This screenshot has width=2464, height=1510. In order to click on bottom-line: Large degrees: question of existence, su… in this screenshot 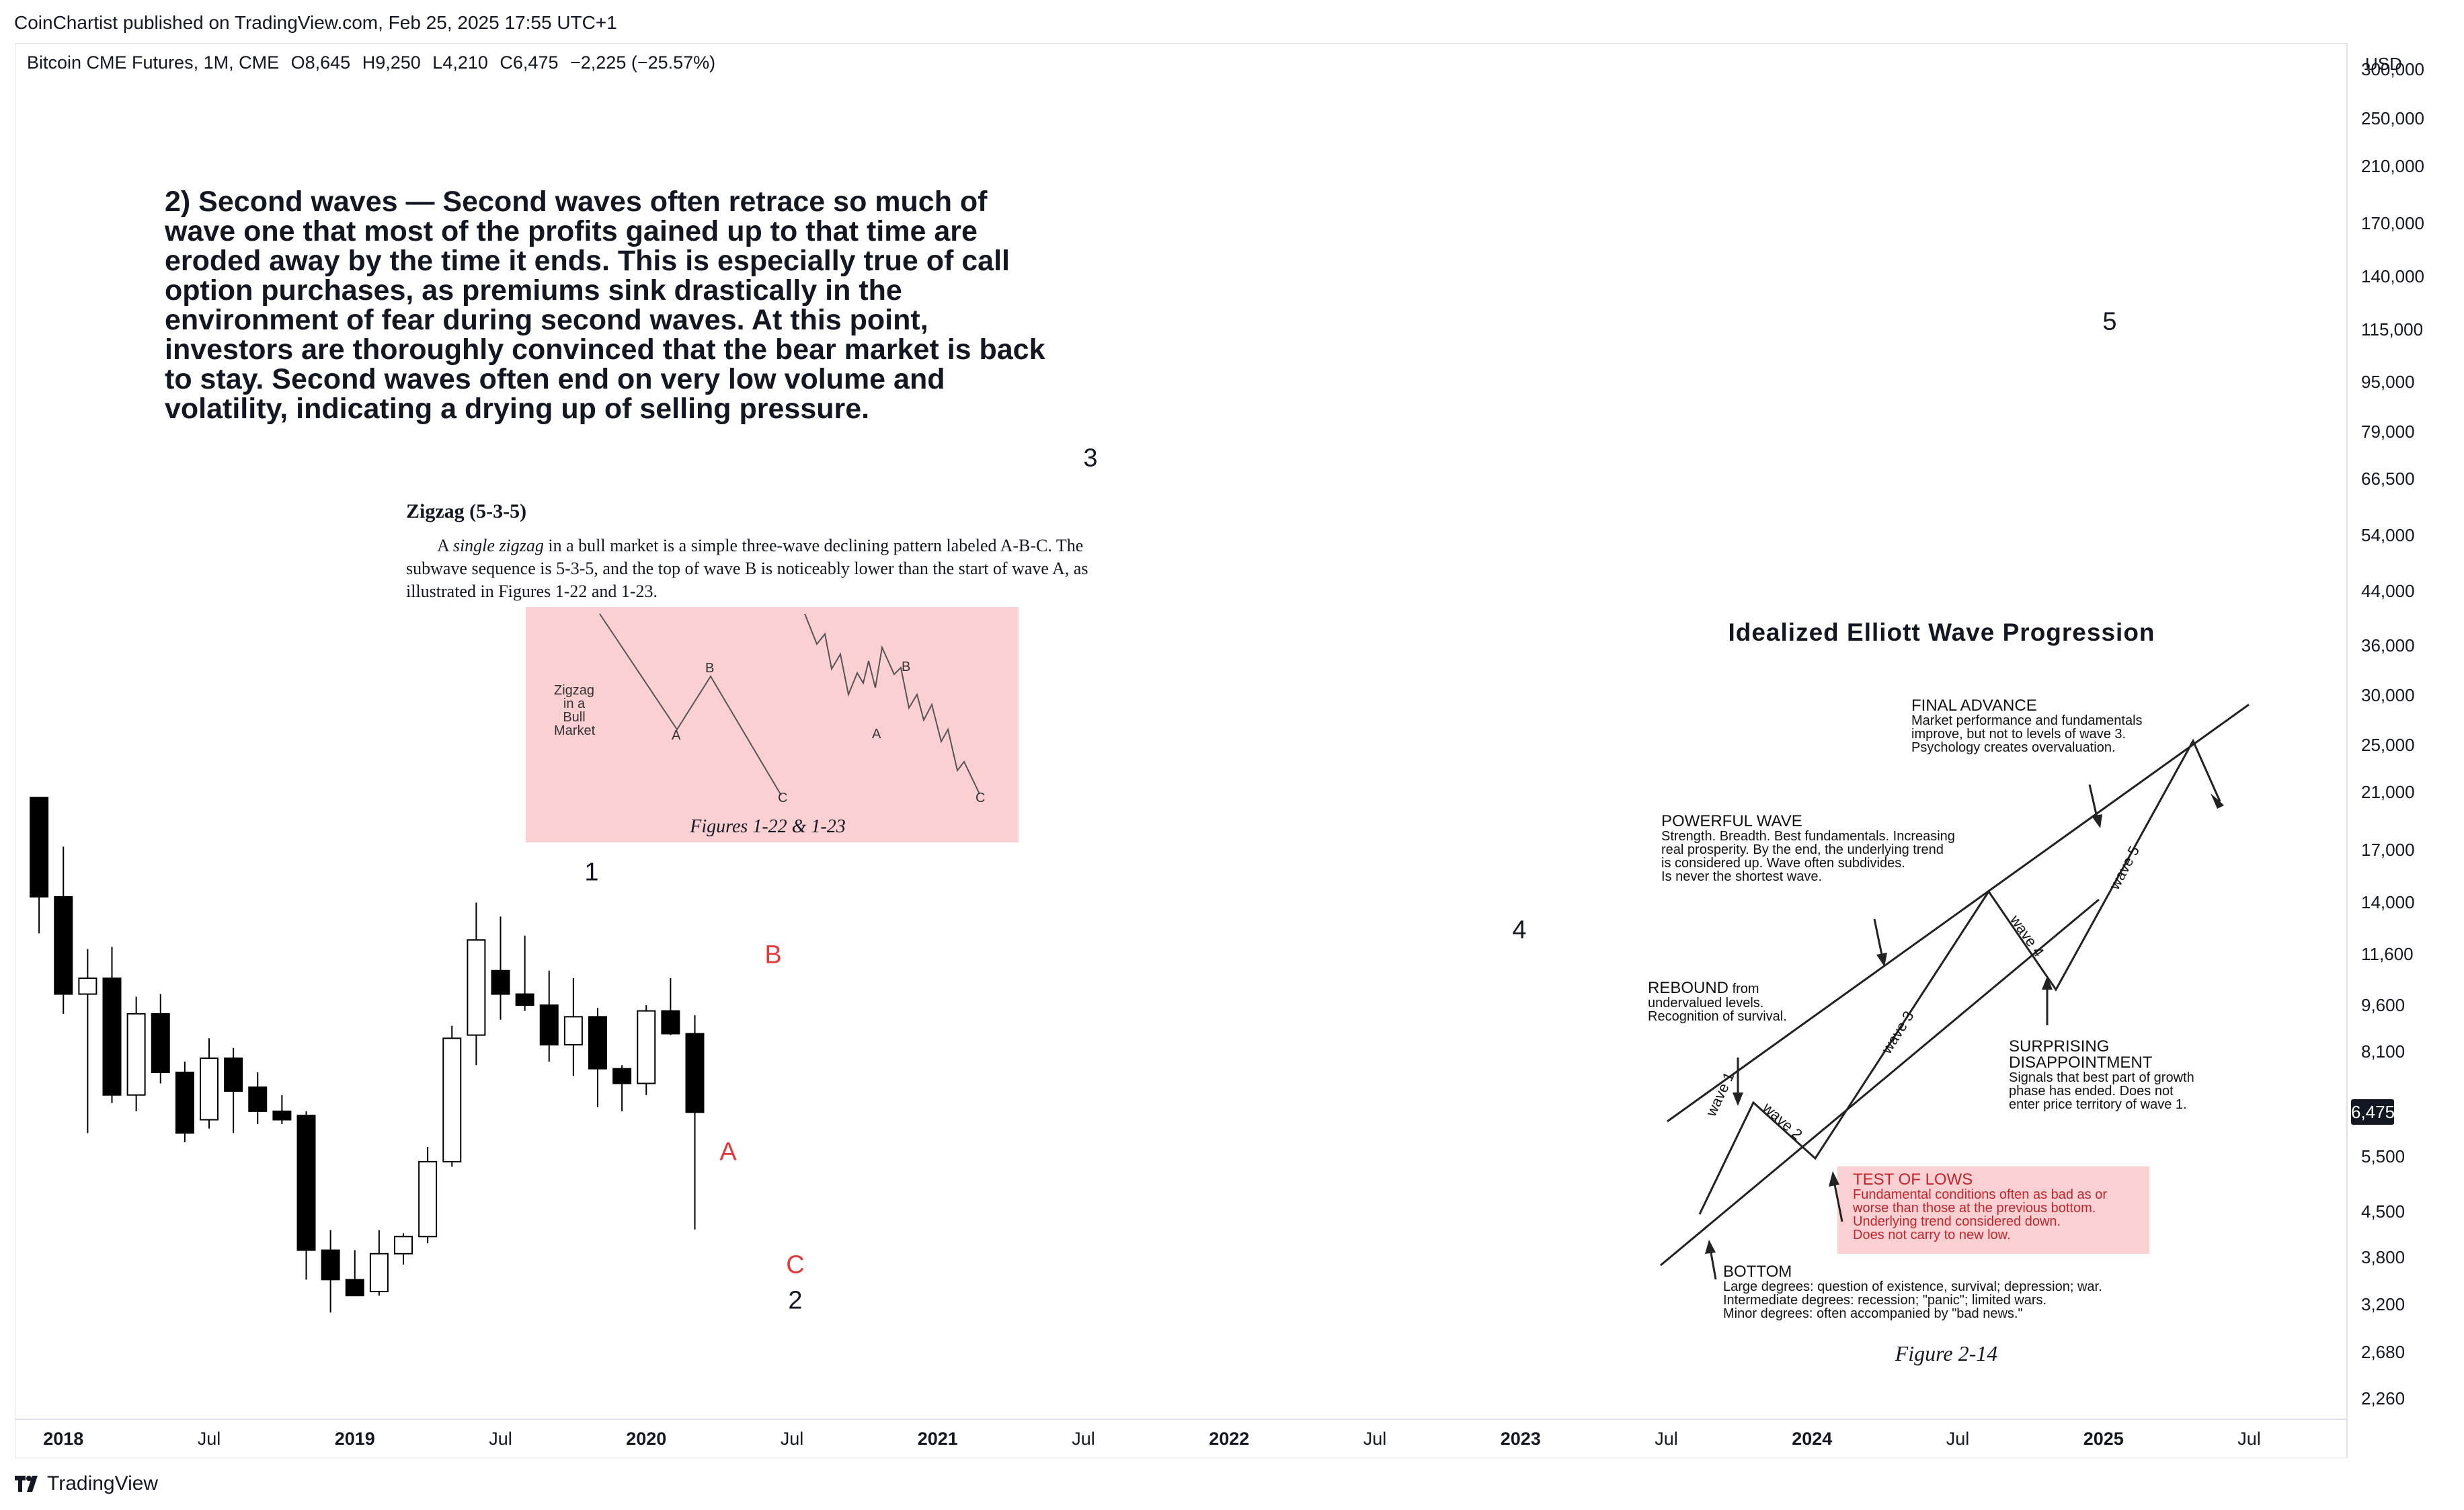, I will do `click(1912, 1286)`.